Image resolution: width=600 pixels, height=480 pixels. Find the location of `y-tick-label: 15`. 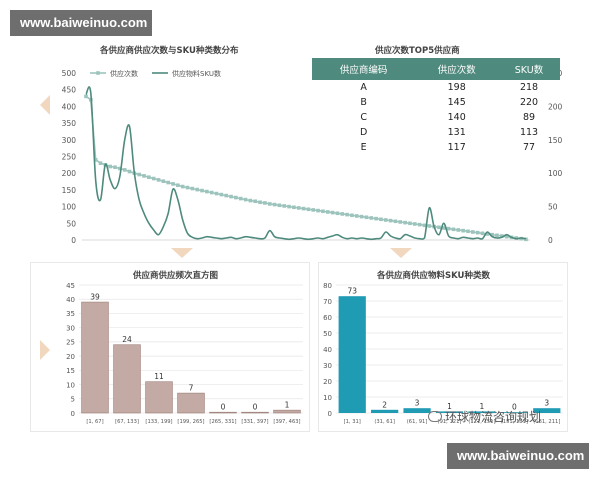

y-tick-label: 15 is located at coordinates (70, 371).